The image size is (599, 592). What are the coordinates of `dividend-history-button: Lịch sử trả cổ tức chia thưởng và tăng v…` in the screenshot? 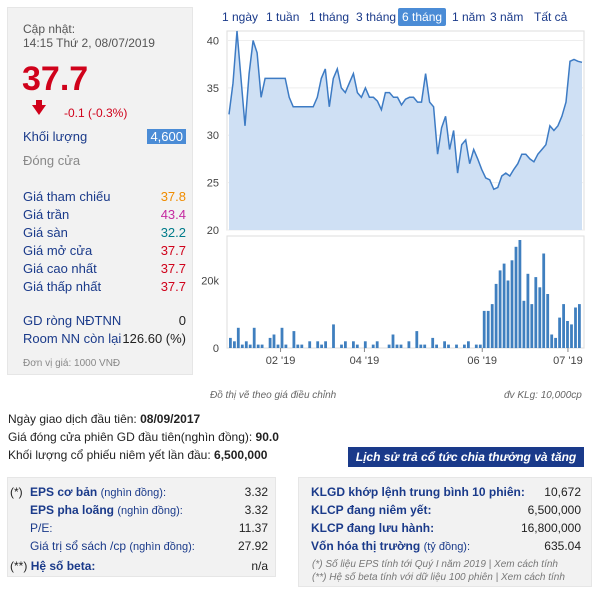 It's located at (466, 465).